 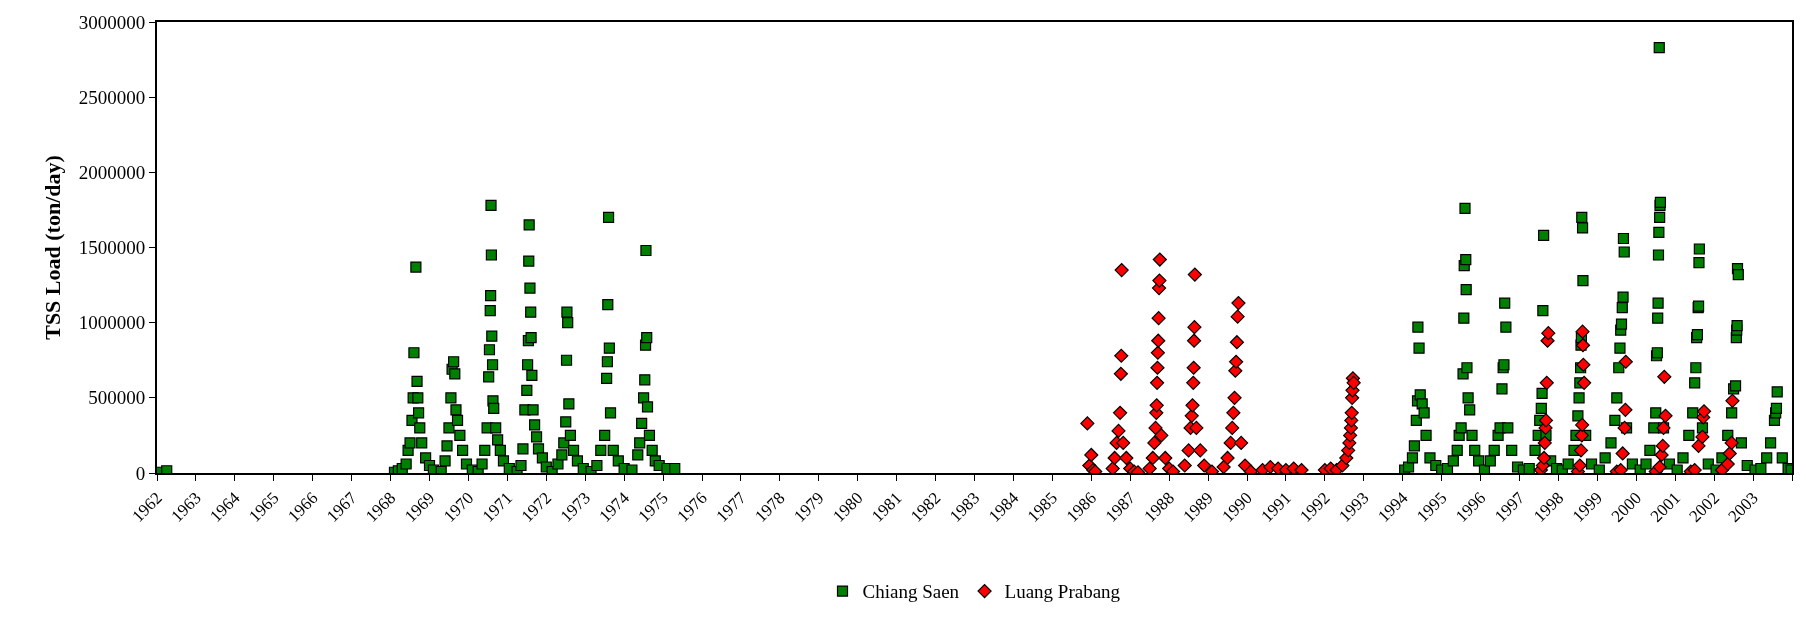 What do you see at coordinates (112, 172) in the screenshot?
I see `y-tick-label: 2000000` at bounding box center [112, 172].